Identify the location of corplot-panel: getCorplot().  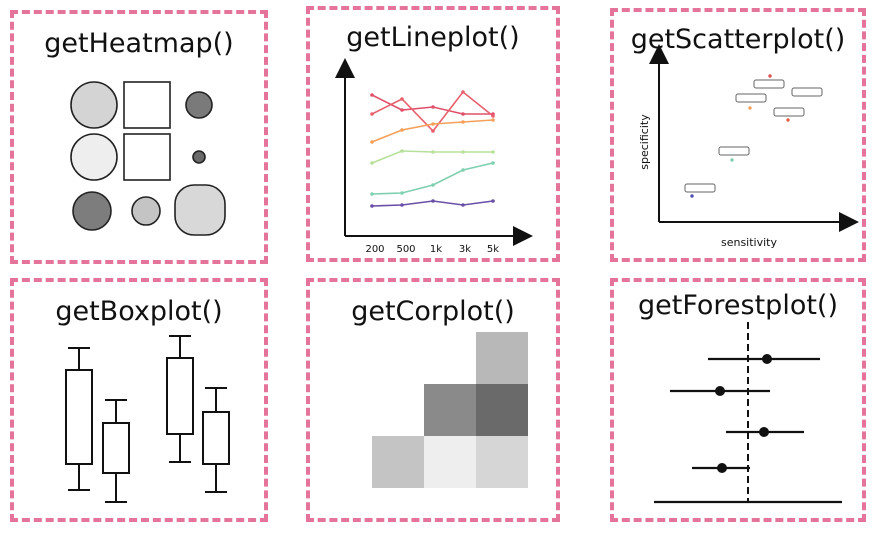
(433, 400).